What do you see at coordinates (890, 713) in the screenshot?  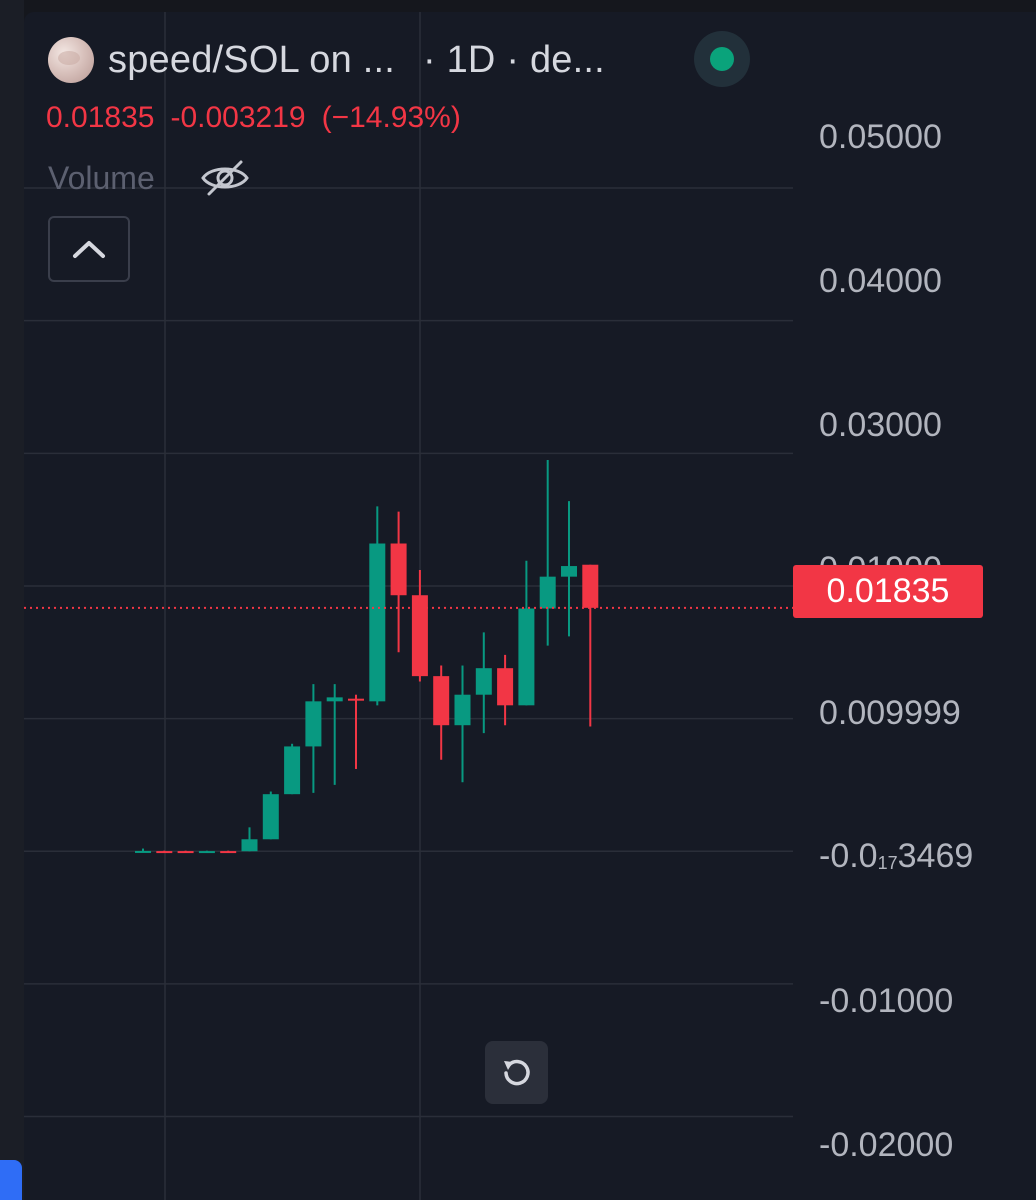 I see `y-tick-label: 0.009999` at bounding box center [890, 713].